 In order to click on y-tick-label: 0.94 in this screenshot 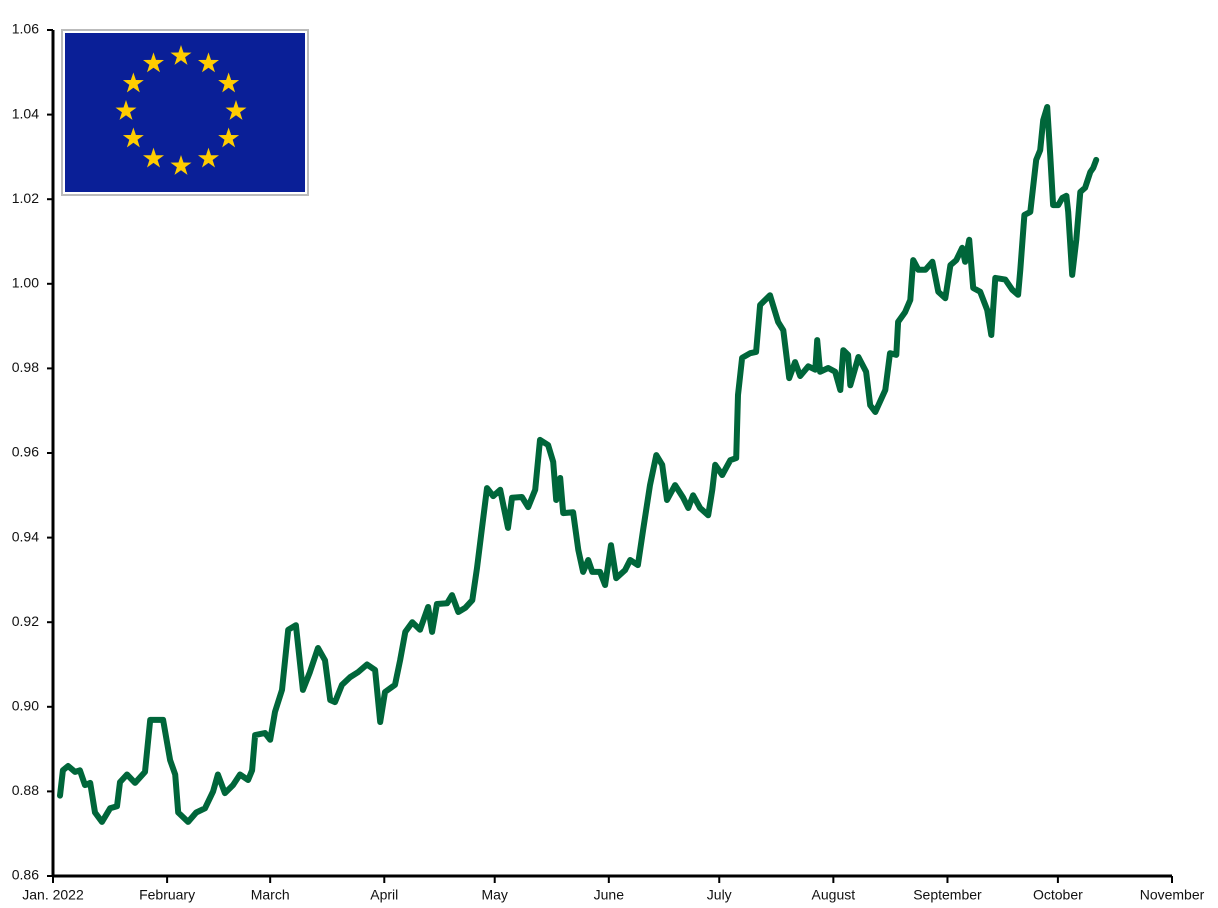, I will do `click(25, 536)`.